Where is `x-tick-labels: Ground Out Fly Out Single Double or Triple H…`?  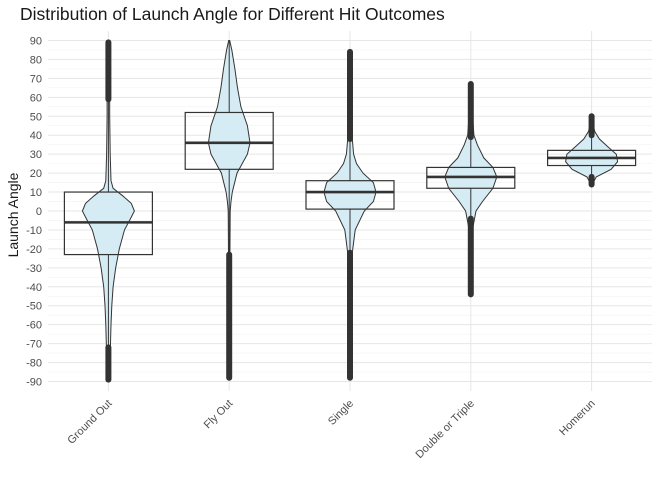 x-tick-labels: Ground Out Fly Out Single Double or Triple H… is located at coordinates (331, 429).